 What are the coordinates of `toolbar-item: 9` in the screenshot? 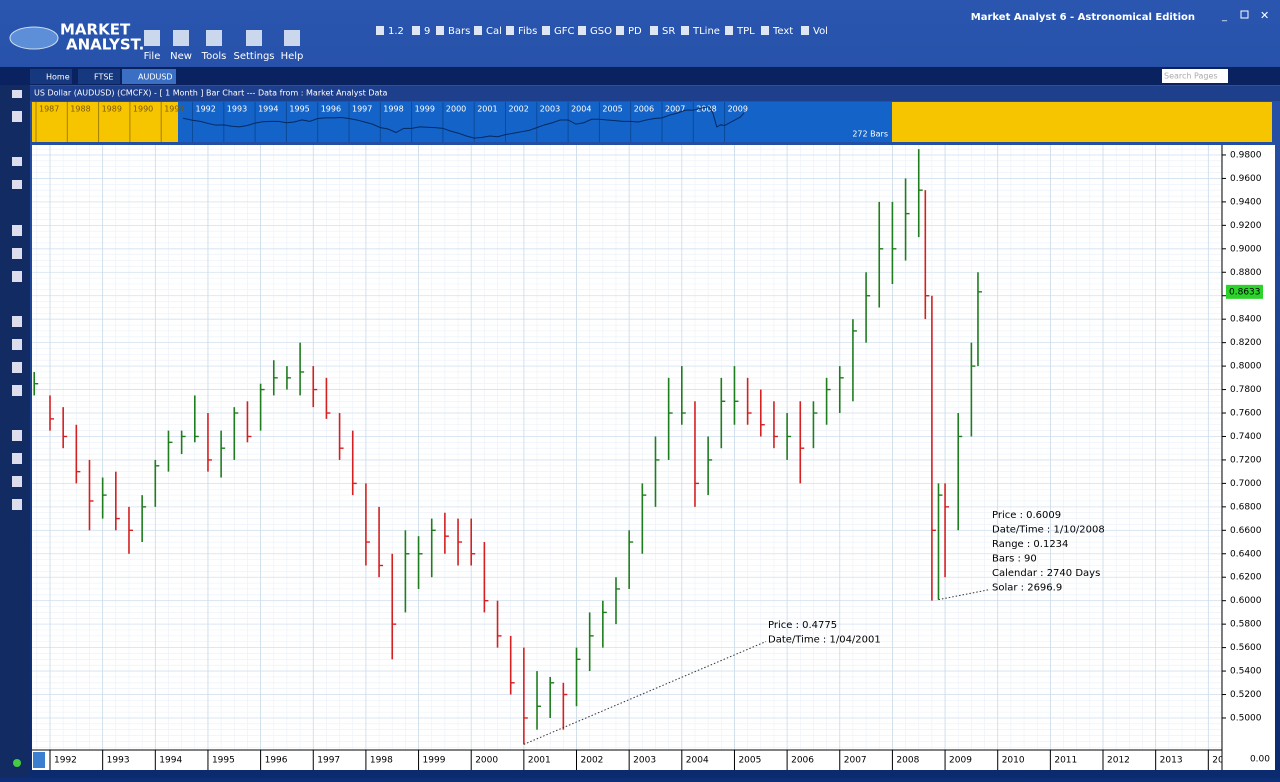 It's located at (427, 31).